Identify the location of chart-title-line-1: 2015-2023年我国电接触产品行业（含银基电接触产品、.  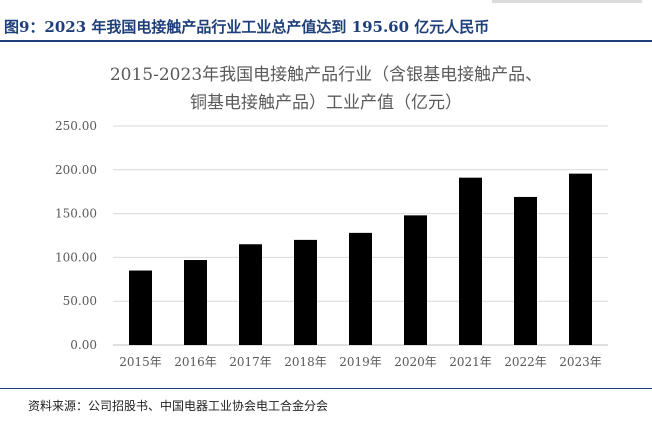
(326, 75).